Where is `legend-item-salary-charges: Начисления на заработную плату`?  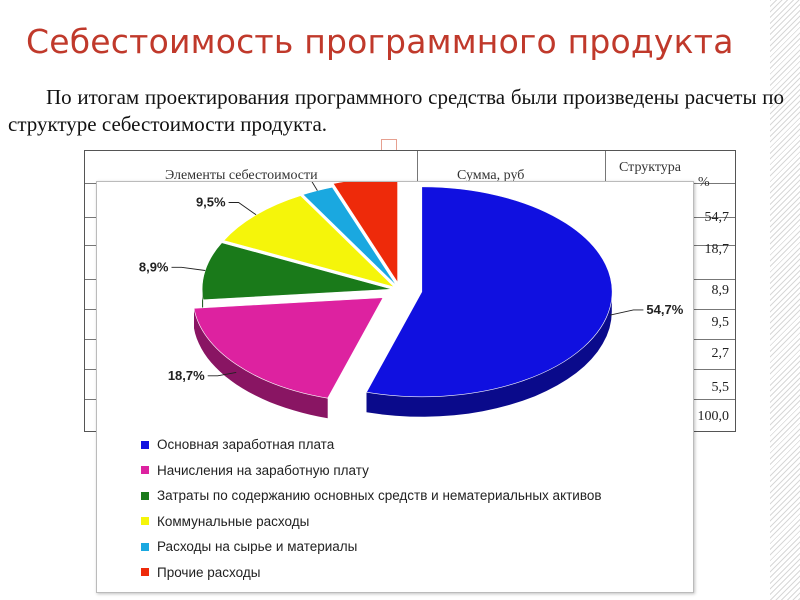 legend-item-salary-charges: Начисления на заработную плату is located at coordinates (371, 471).